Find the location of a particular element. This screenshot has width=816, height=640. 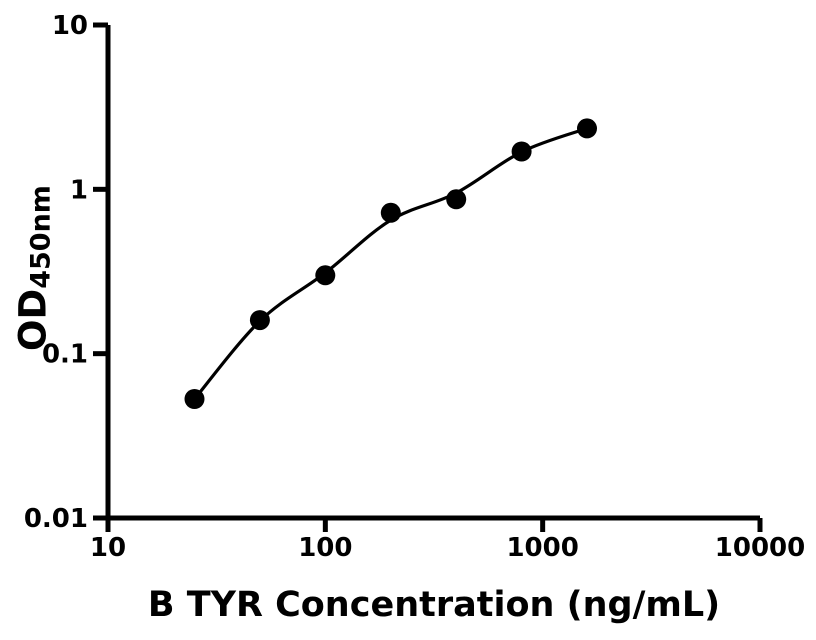

x-tick-label: 1000 is located at coordinates (542, 548).